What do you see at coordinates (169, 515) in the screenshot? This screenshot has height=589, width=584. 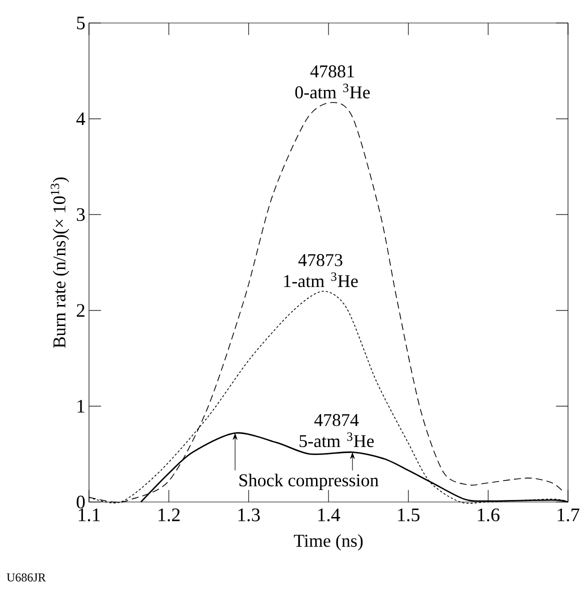 I see `x-tick-label: 1.2` at bounding box center [169, 515].